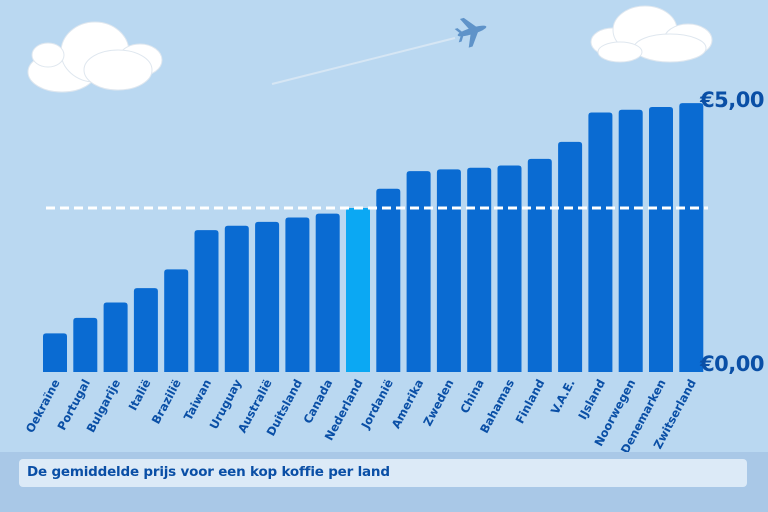 The height and width of the screenshot is (512, 768). I want to click on x-tick-label: Italië, so click(140, 395).